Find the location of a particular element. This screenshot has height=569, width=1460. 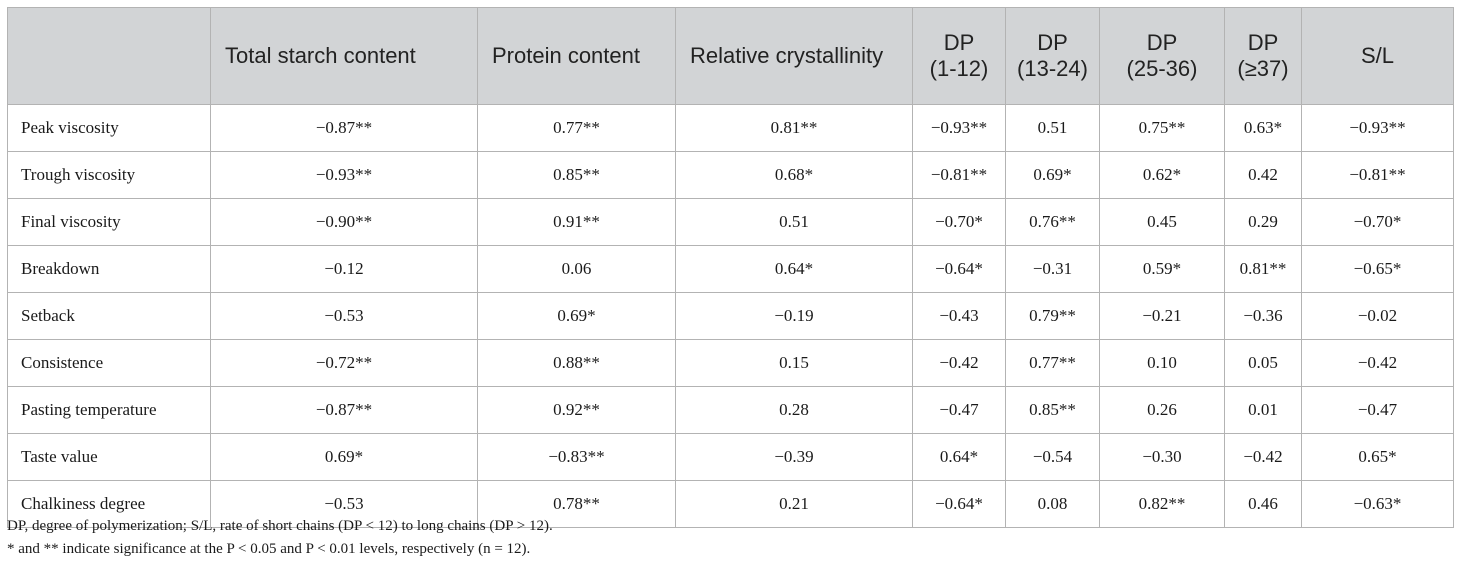

column-header-s-l: S/L is located at coordinates (1377, 56).